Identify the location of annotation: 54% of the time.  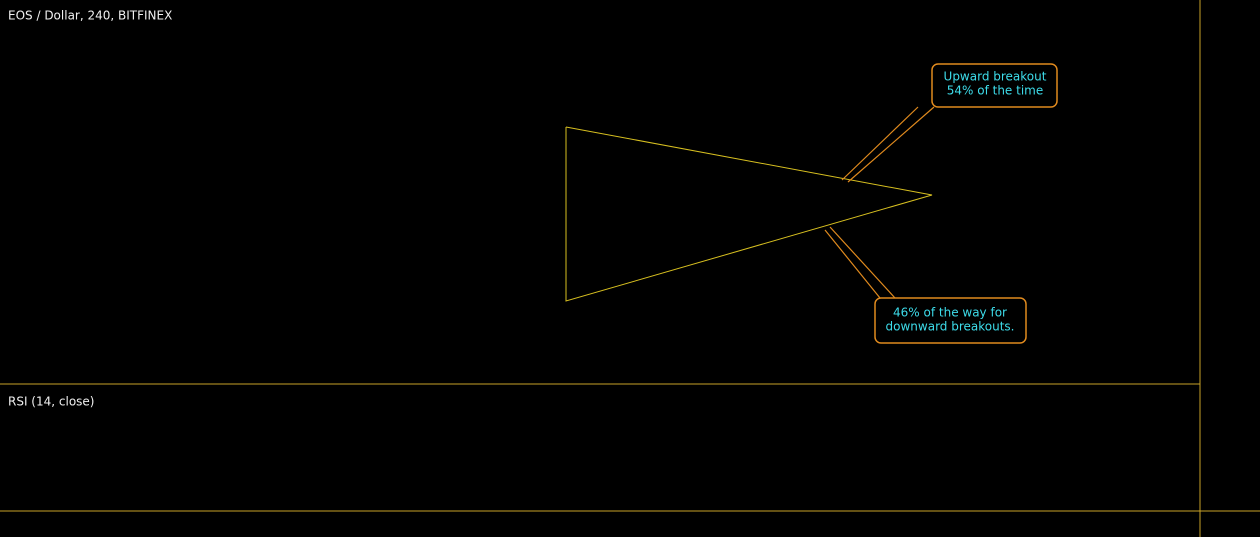
(995, 91).